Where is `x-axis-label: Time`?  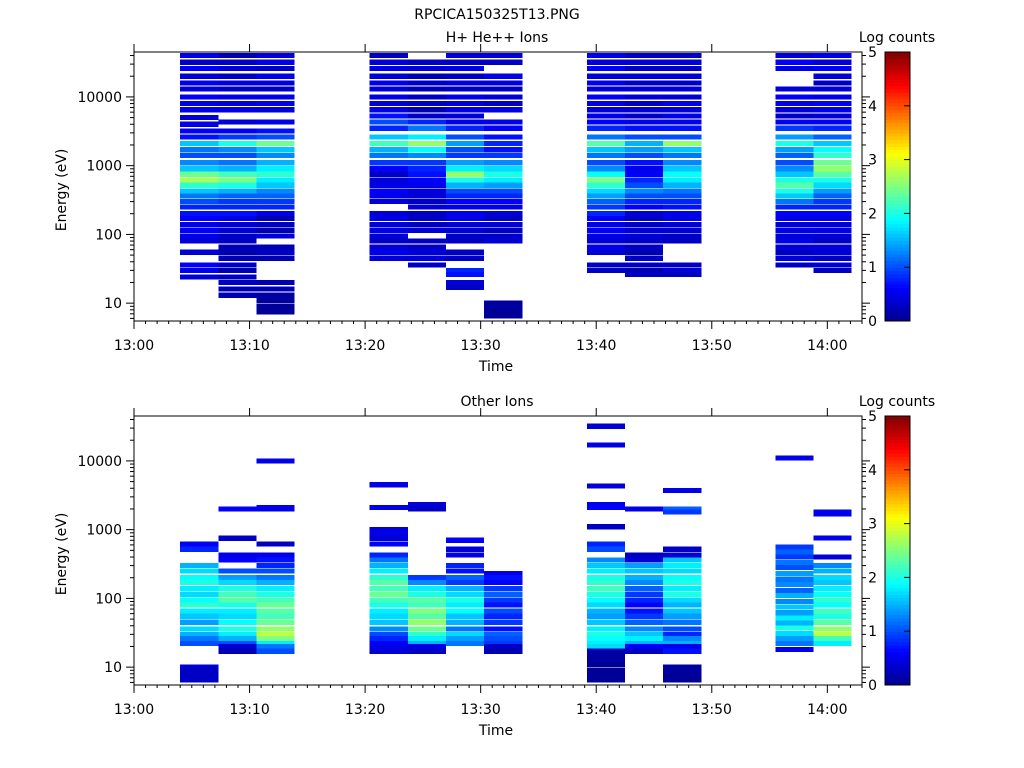
x-axis-label: Time is located at coordinates (495, 367).